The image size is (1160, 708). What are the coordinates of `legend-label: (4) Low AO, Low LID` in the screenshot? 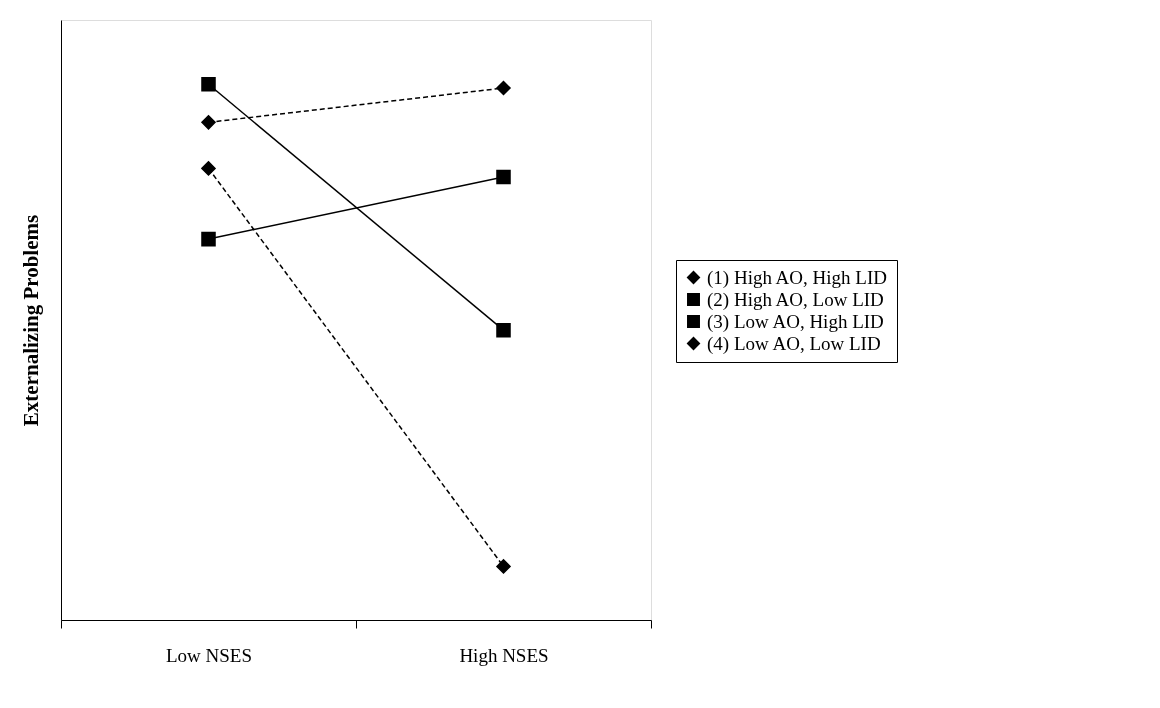 It's located at (794, 343).